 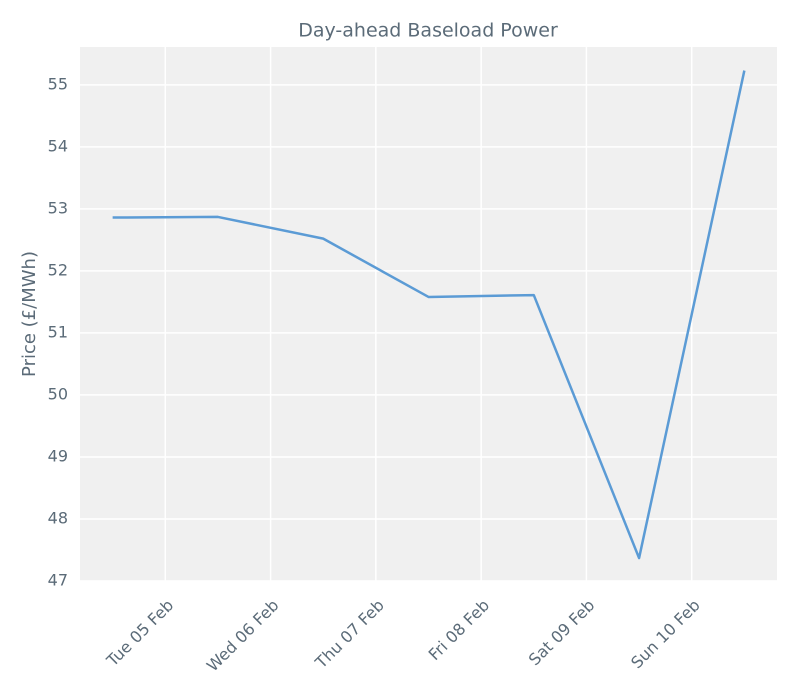 What do you see at coordinates (243, 636) in the screenshot?
I see `x-tick-label: Wed 06 Feb` at bounding box center [243, 636].